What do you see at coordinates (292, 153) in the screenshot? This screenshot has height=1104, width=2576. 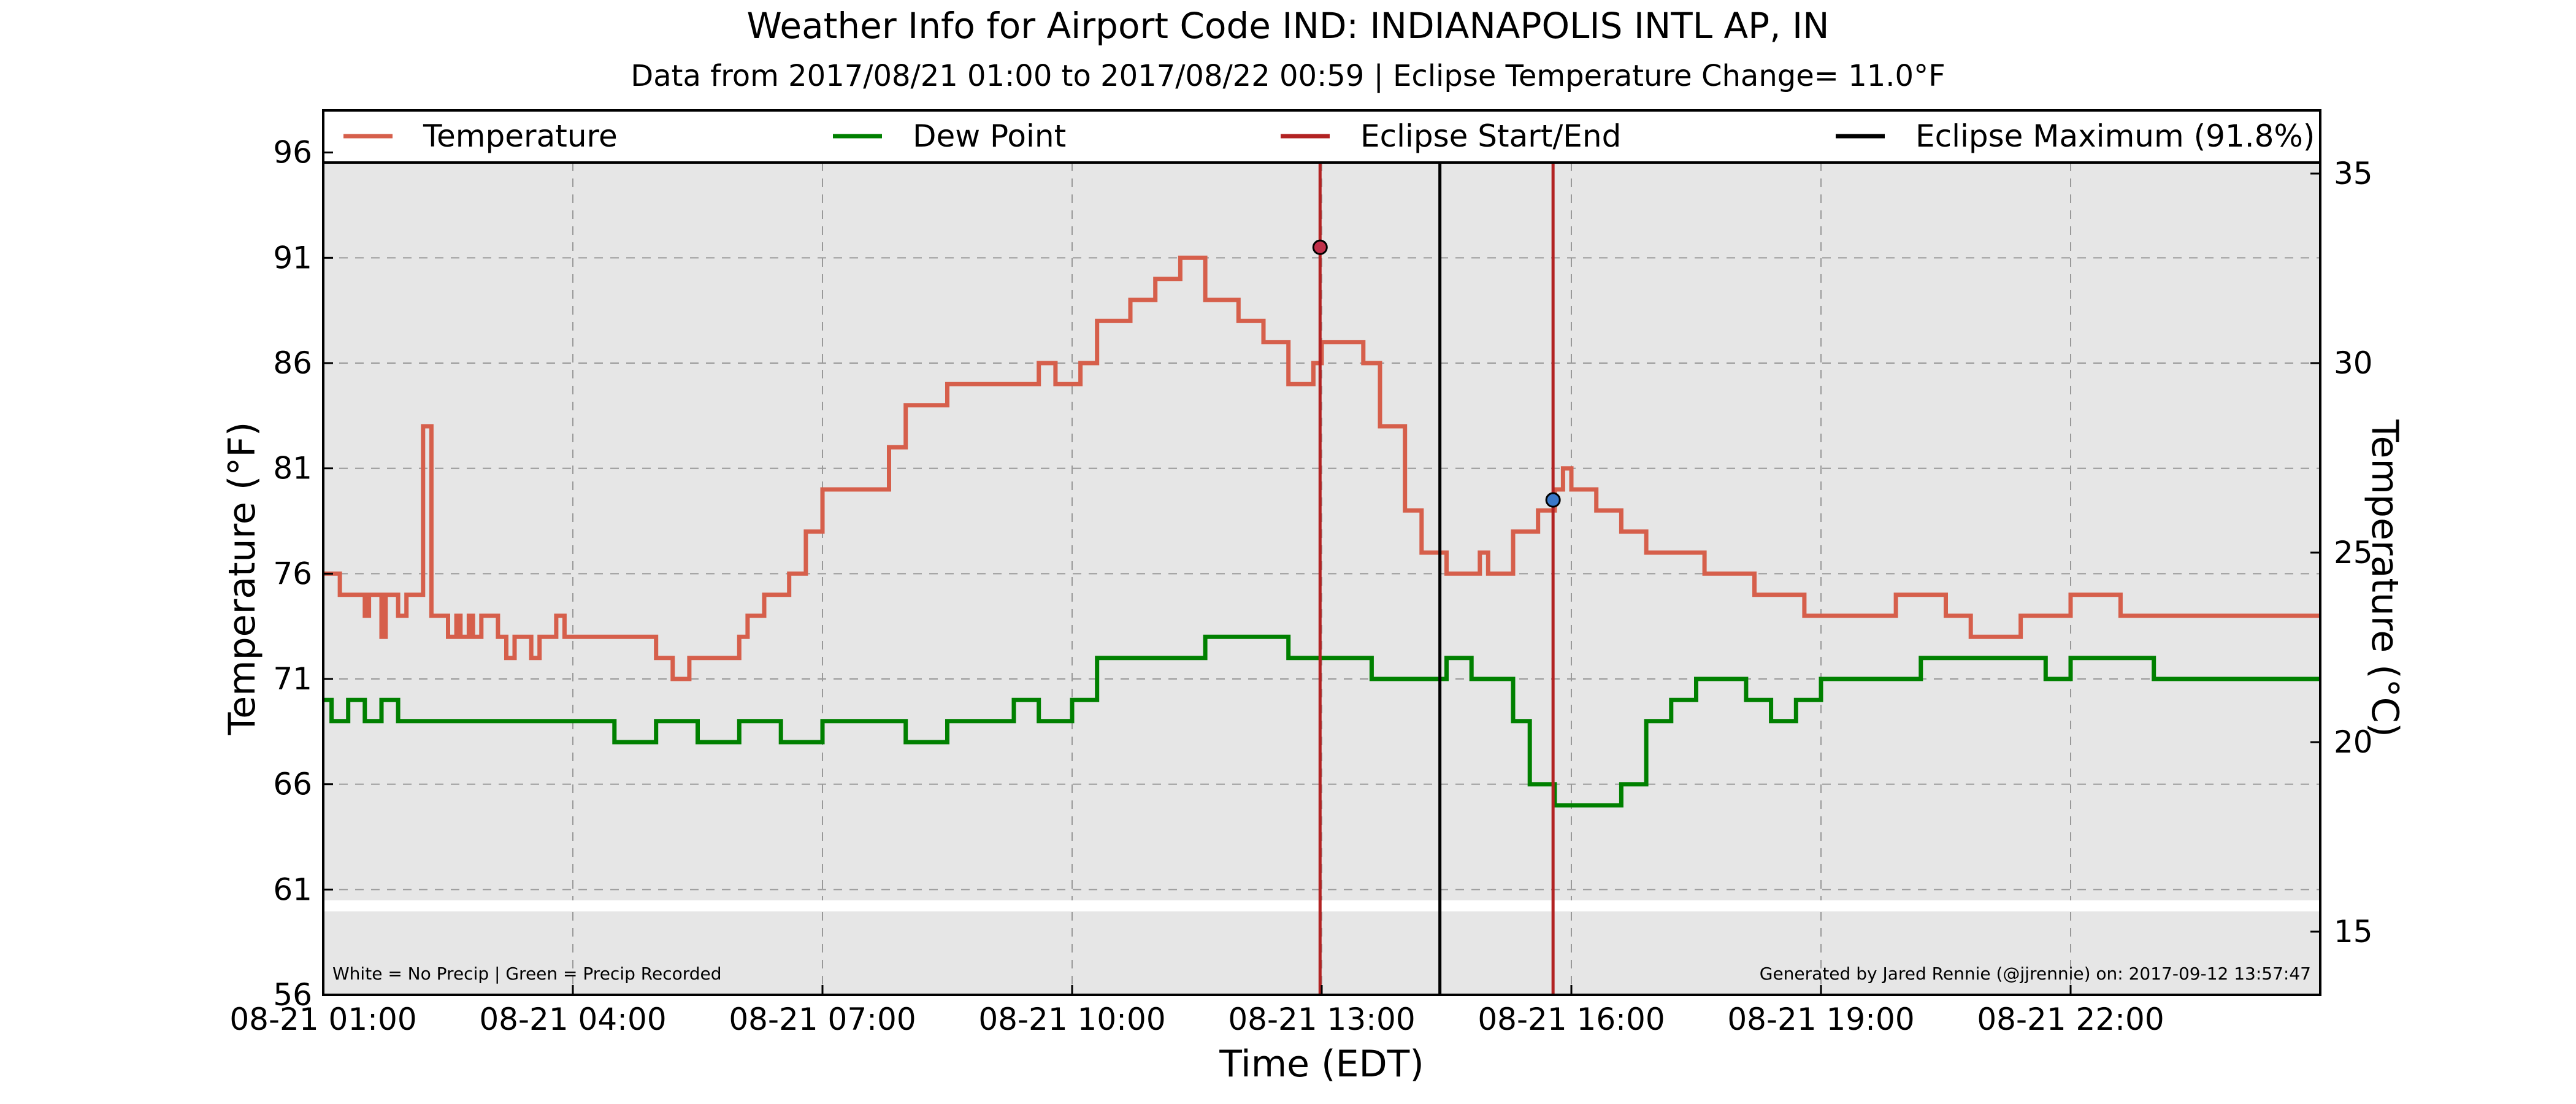 I see `y-tick-label: 96` at bounding box center [292, 153].